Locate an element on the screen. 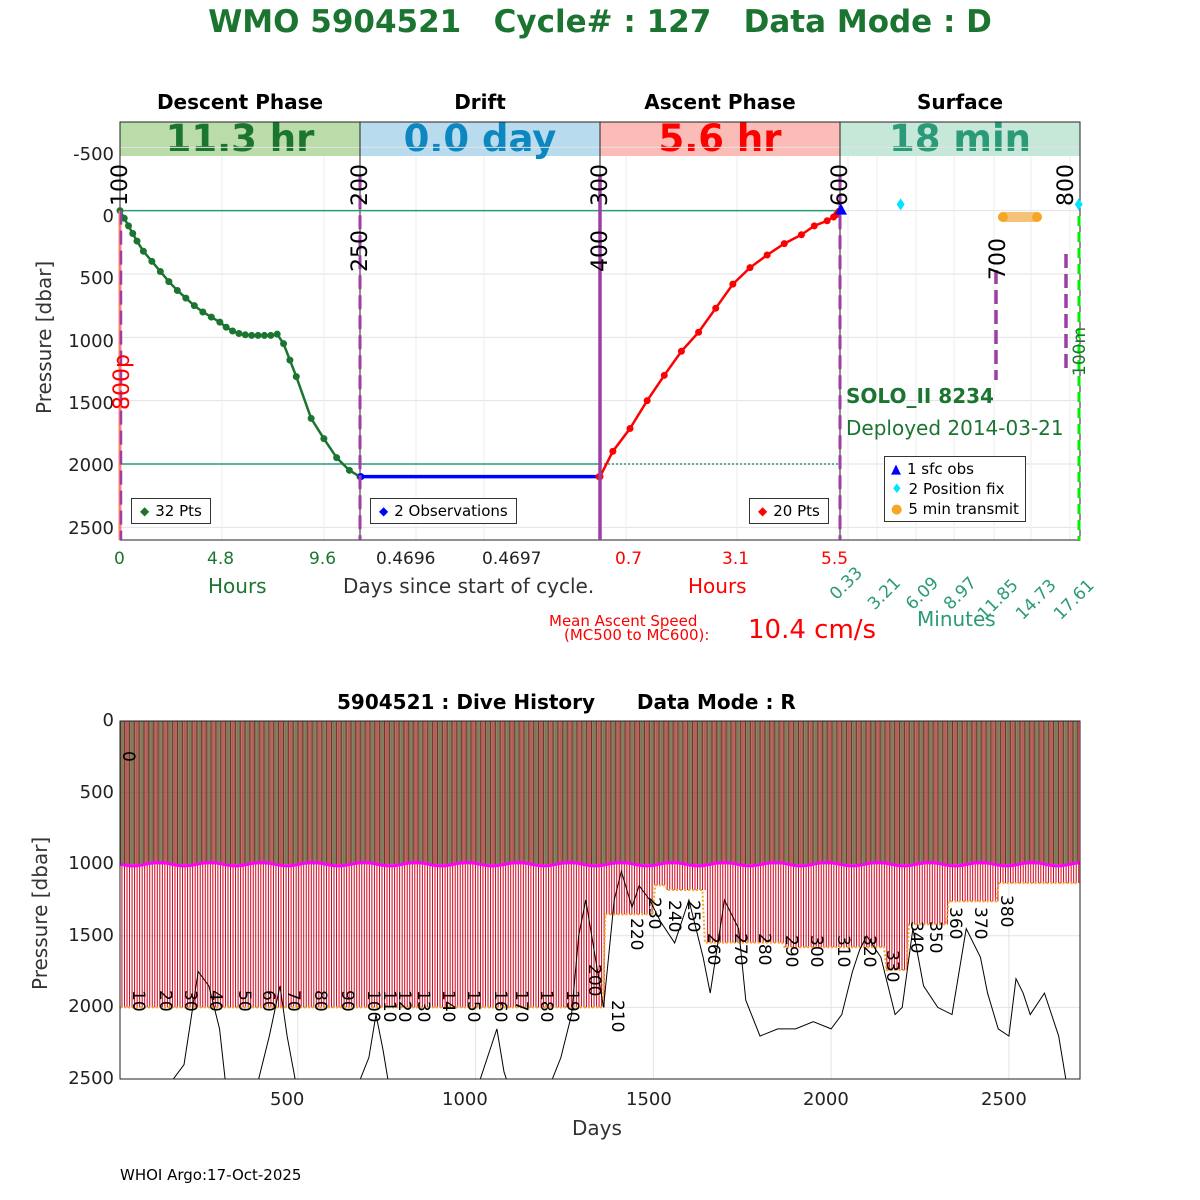  cycle-label: 130 is located at coordinates (423, 1006).